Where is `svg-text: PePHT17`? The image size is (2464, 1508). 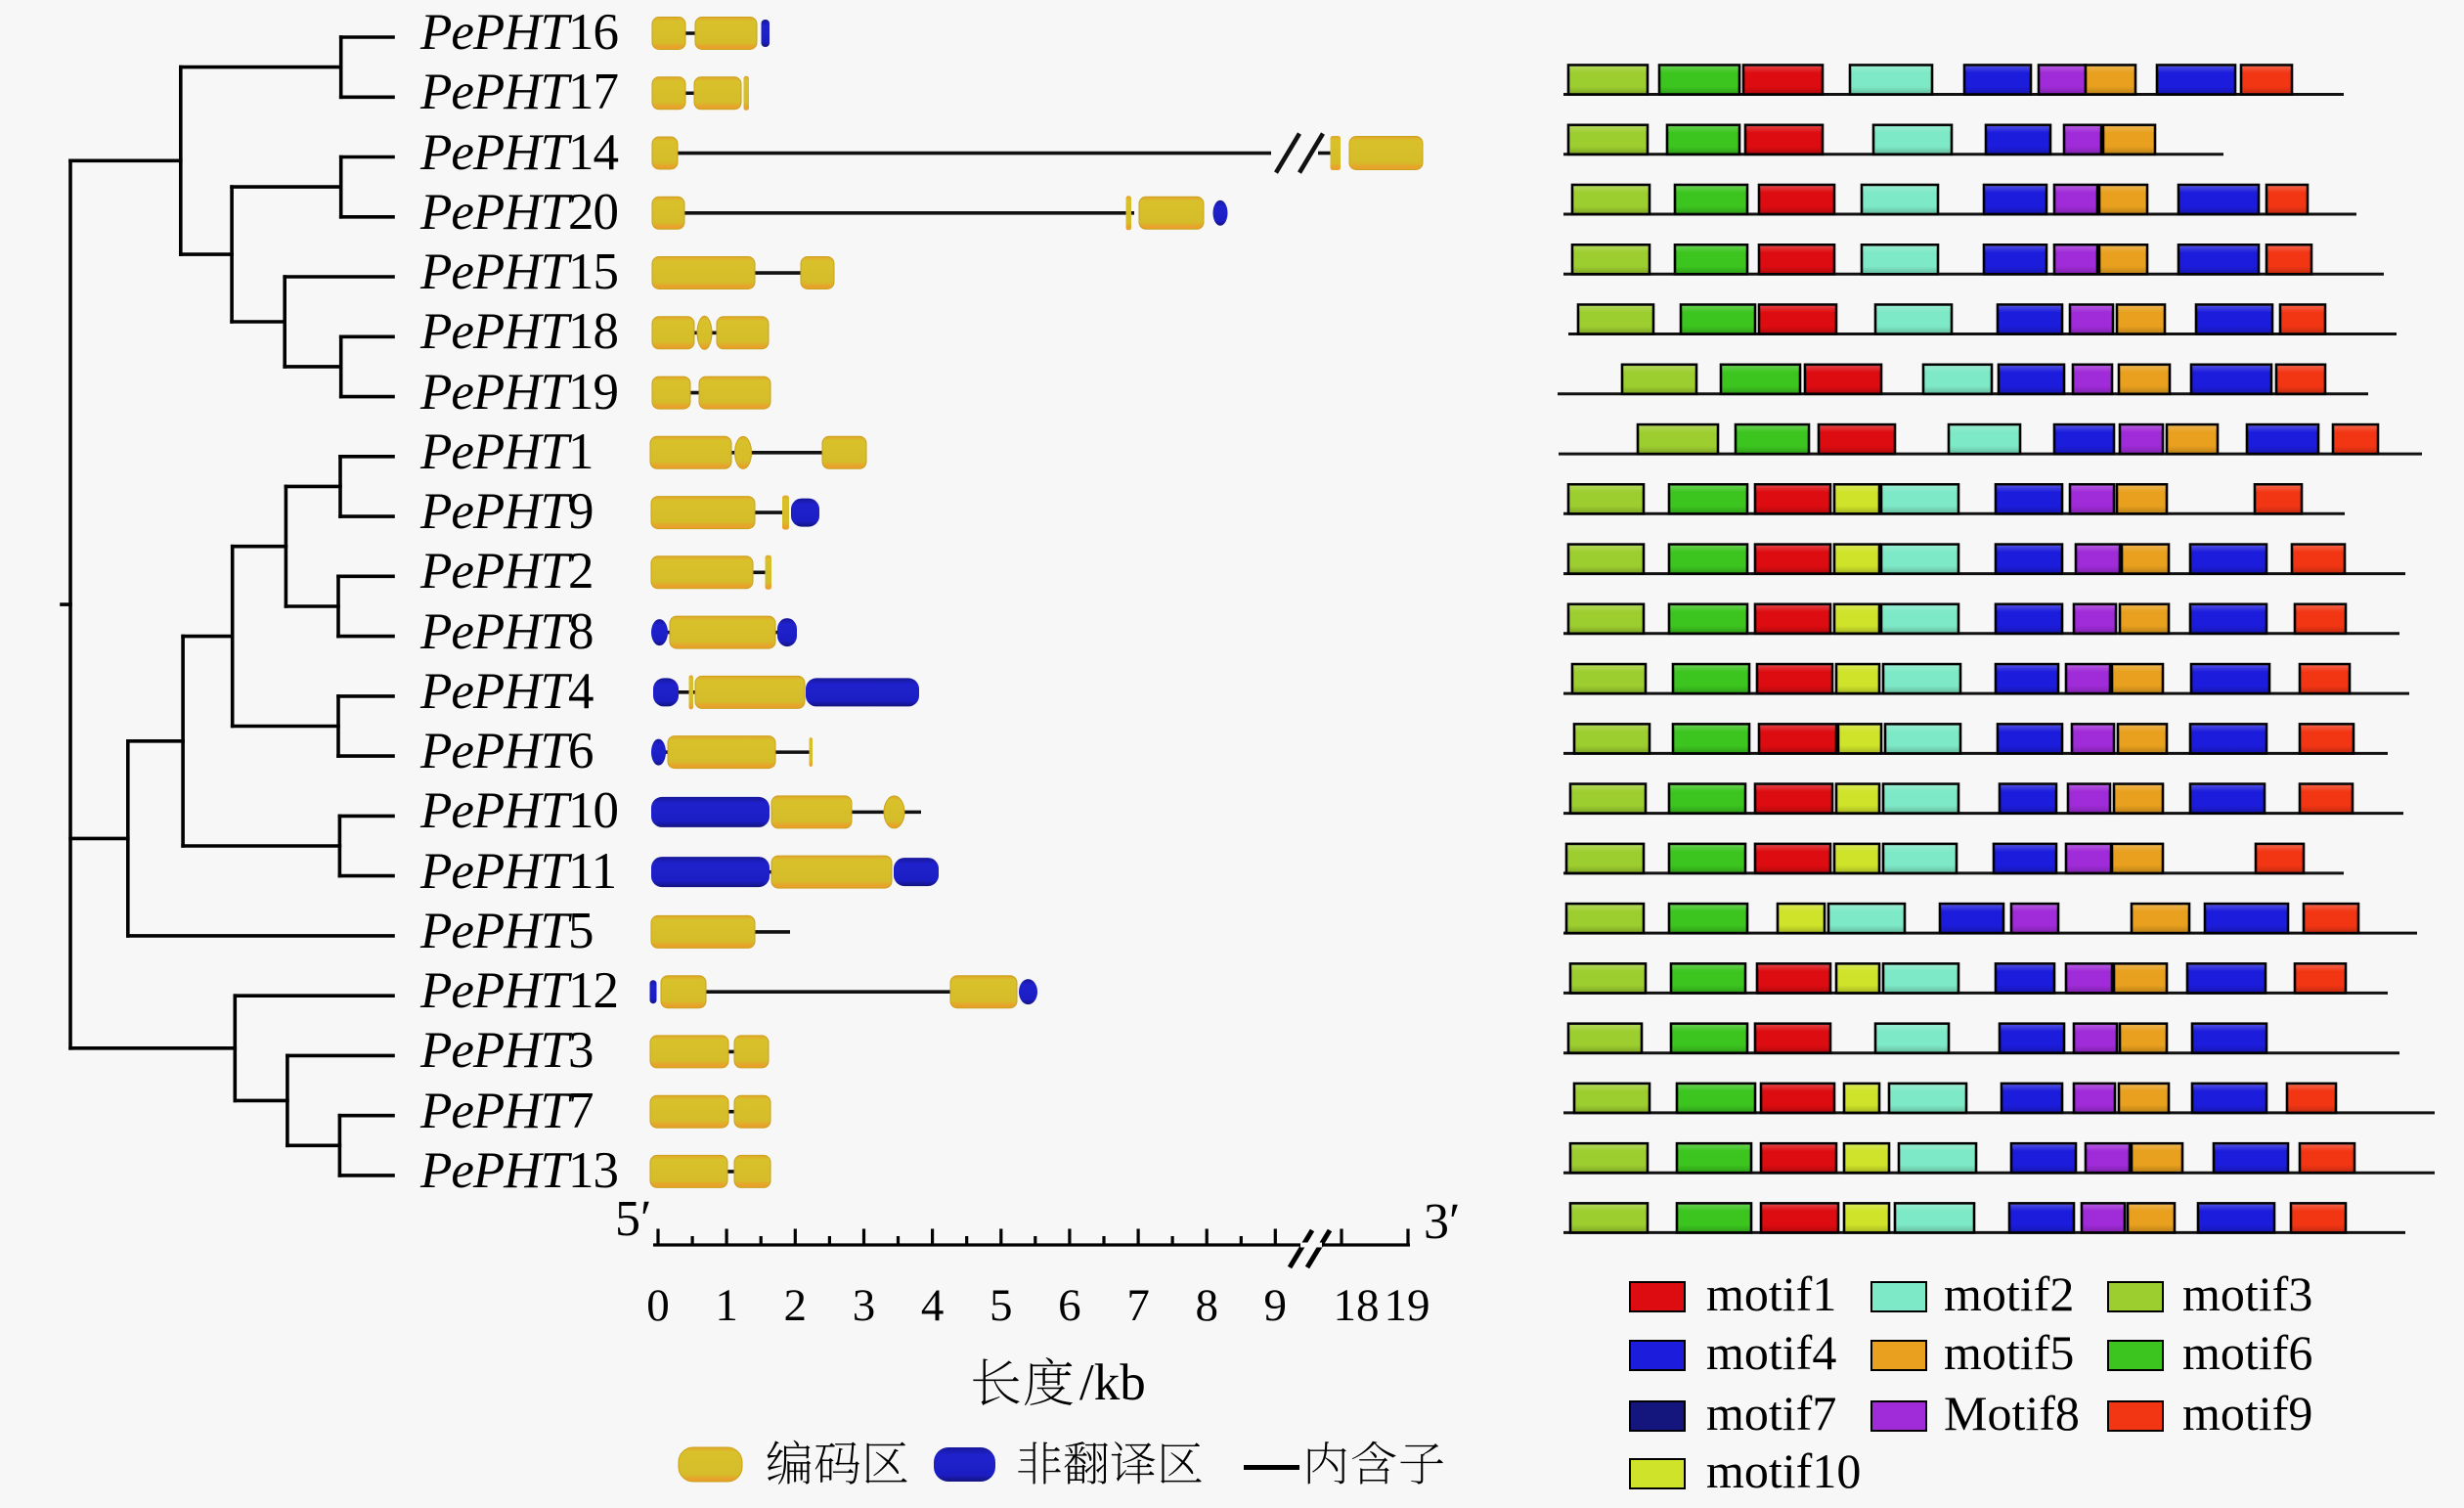 svg-text: PePHT17 is located at coordinates (518, 92).